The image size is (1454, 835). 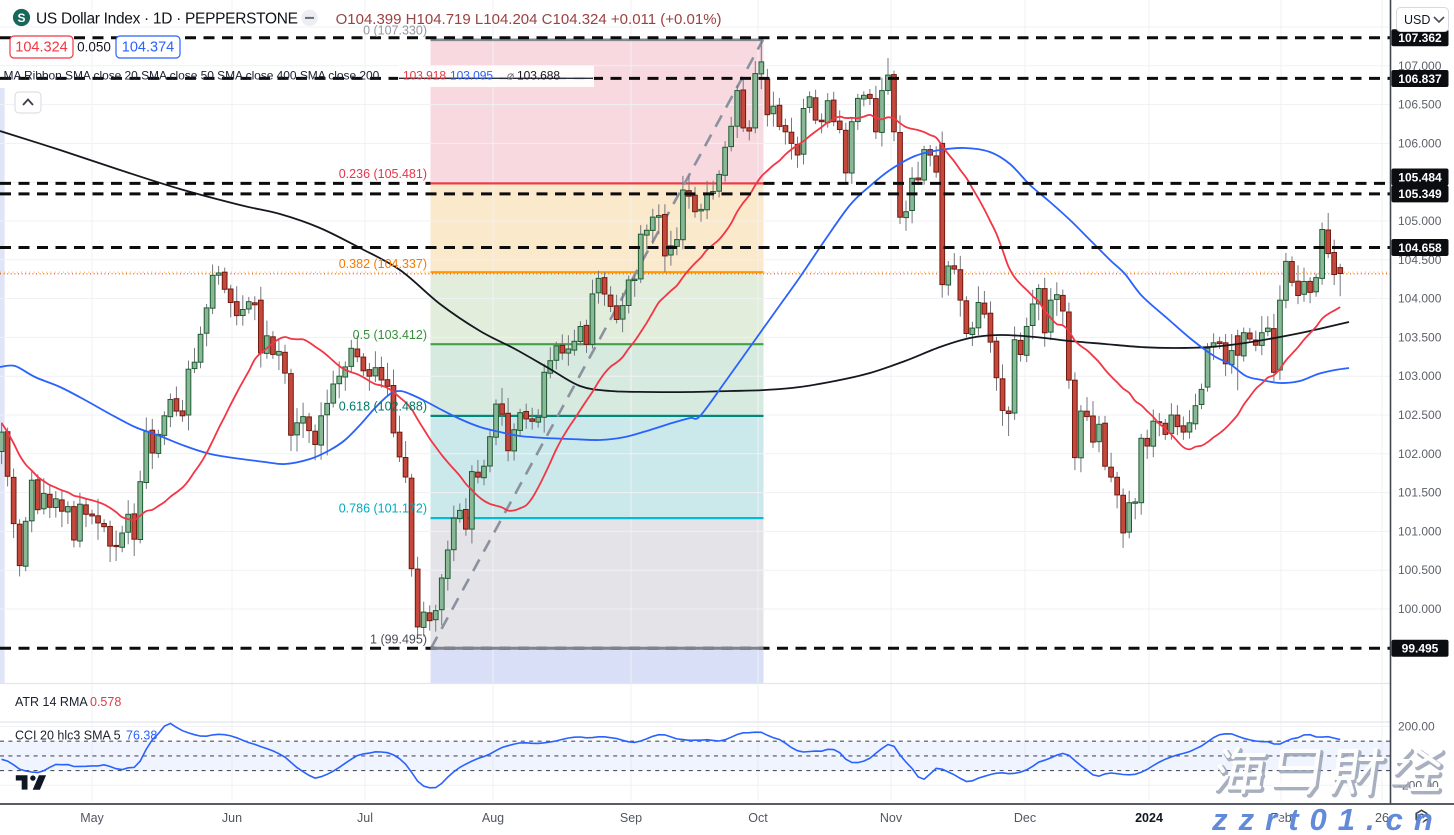 I want to click on svg-text: 105.349, so click(x=1420, y=194).